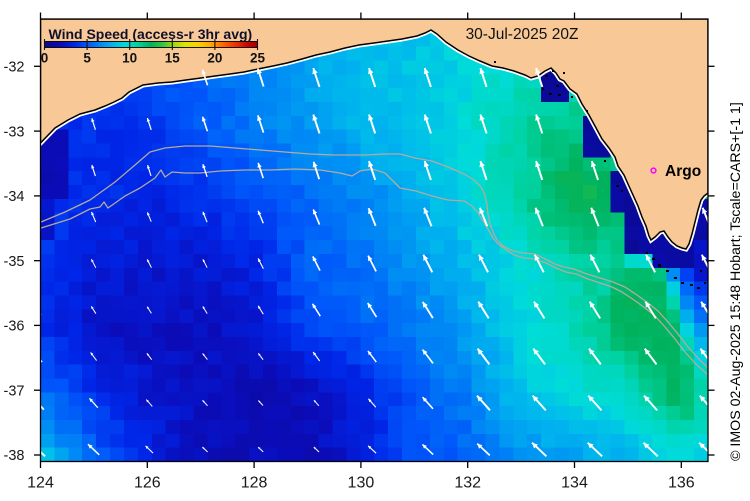 Image resolution: width=750 pixels, height=501 pixels. I want to click on svg-text: Wind Speed (access-r 3hr avg), so click(151, 34).